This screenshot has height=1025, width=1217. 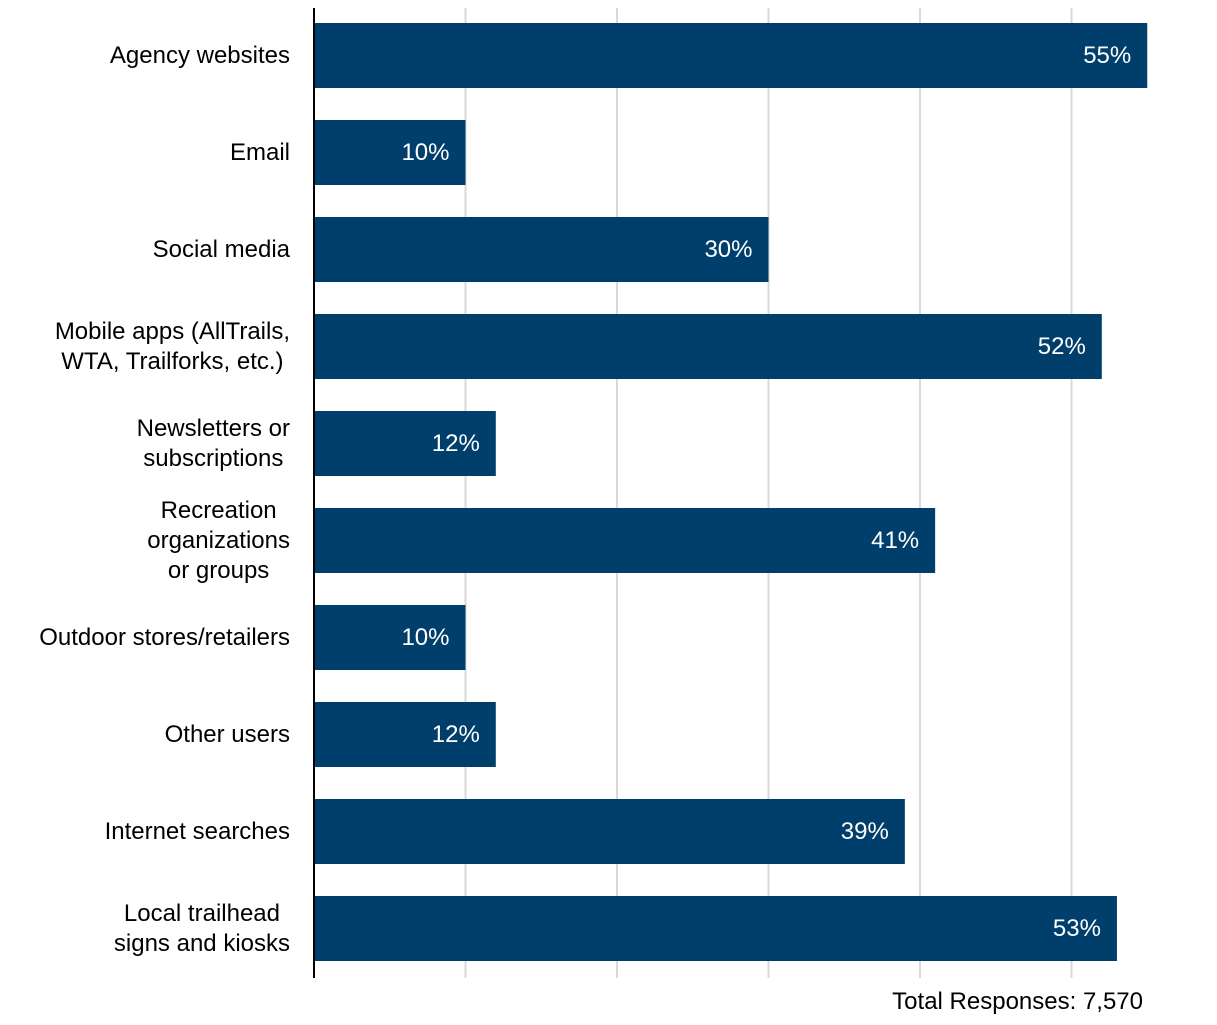 I want to click on category-label: Email, so click(x=260, y=152).